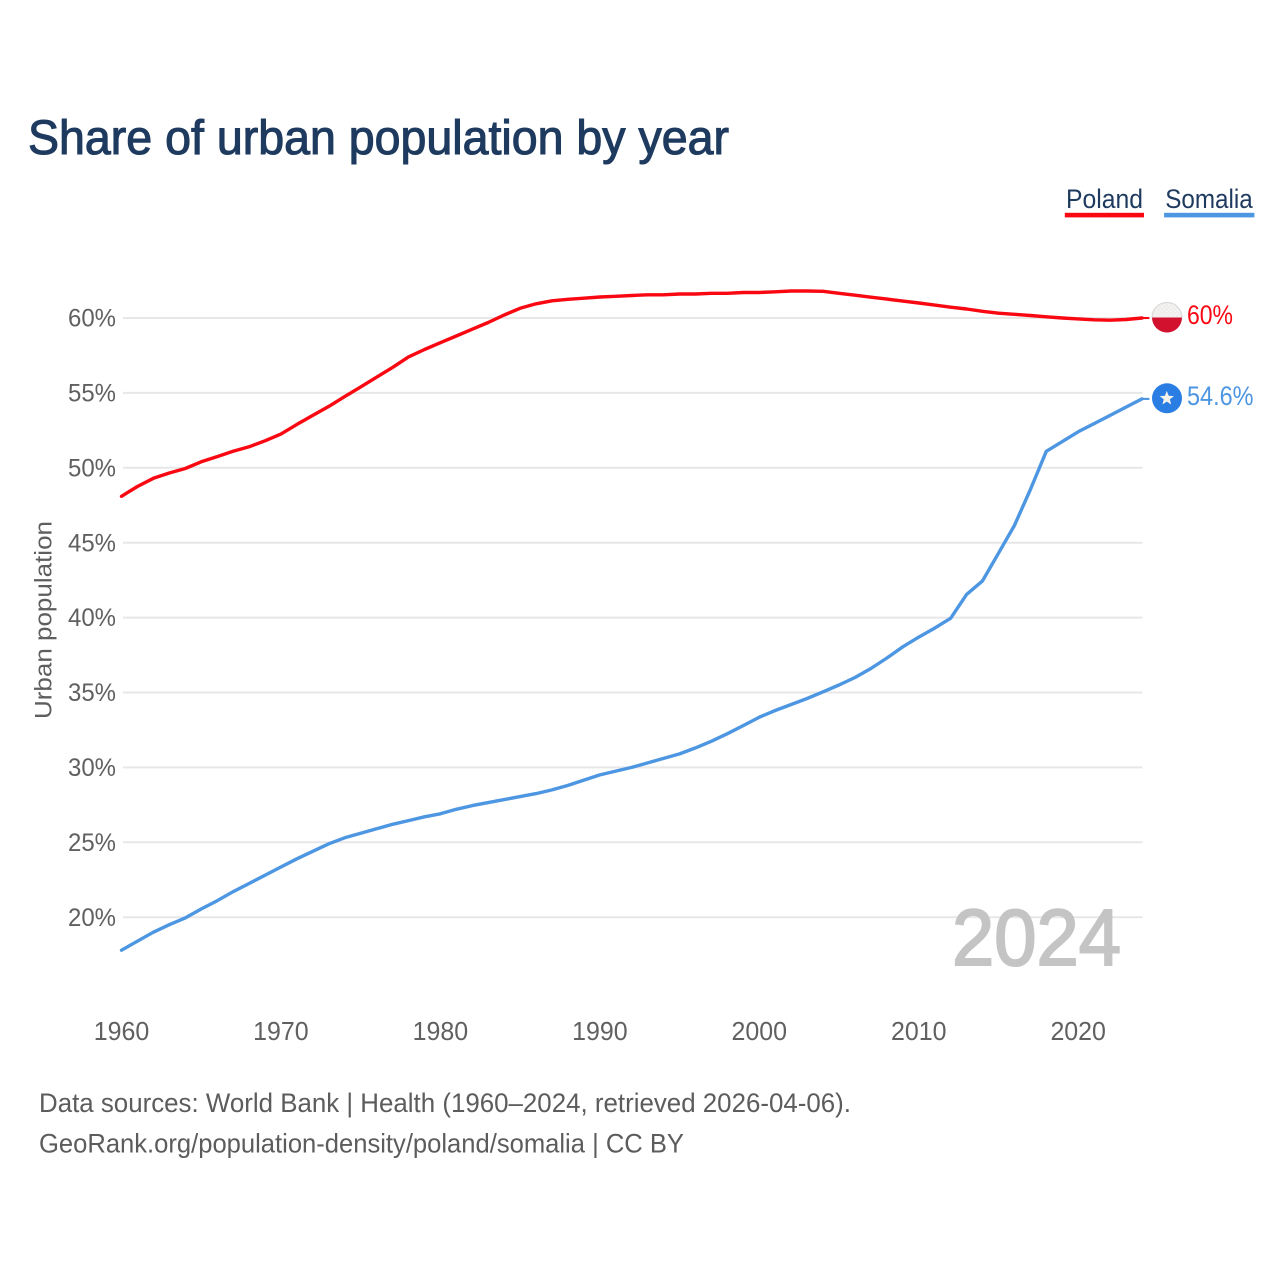  What do you see at coordinates (1078, 1031) in the screenshot?
I see `svg-text: 2020` at bounding box center [1078, 1031].